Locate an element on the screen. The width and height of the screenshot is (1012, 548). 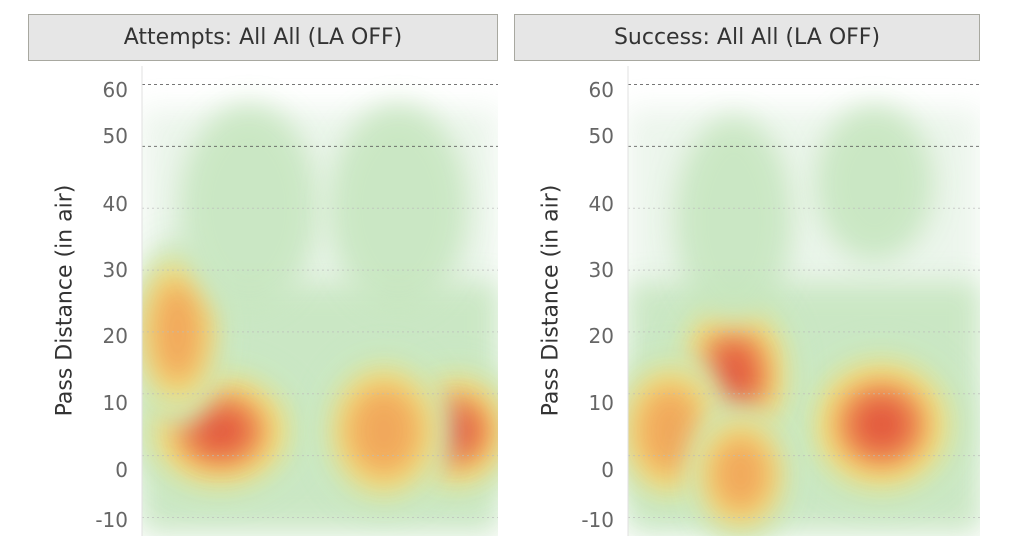
panel-title: Success: All All (LA OFF) is located at coordinates (747, 37).